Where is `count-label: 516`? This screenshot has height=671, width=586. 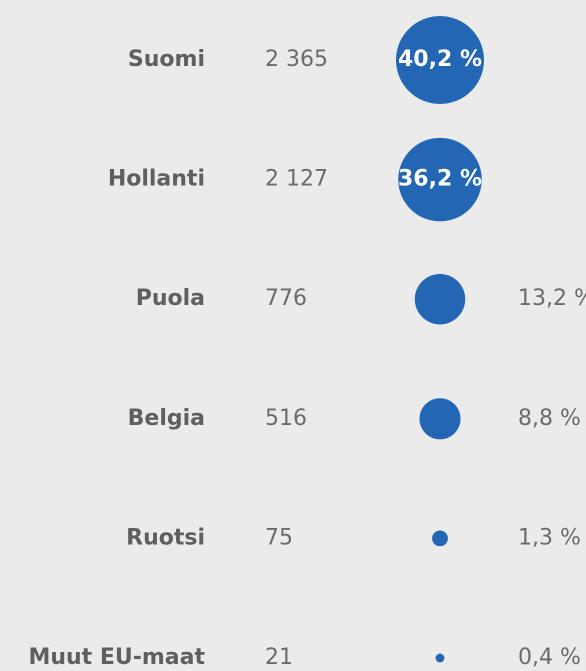 count-label: 516 is located at coordinates (286, 418).